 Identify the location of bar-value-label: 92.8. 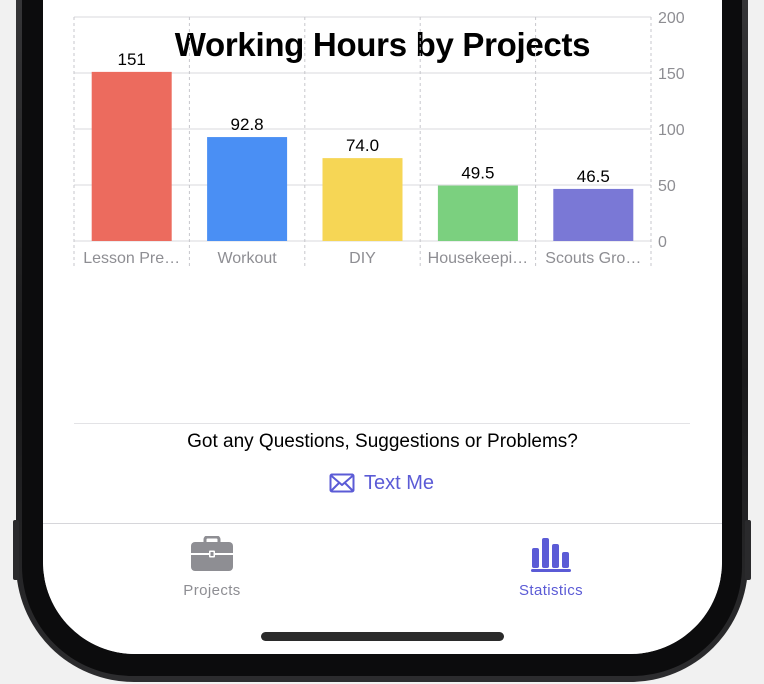
(247, 124).